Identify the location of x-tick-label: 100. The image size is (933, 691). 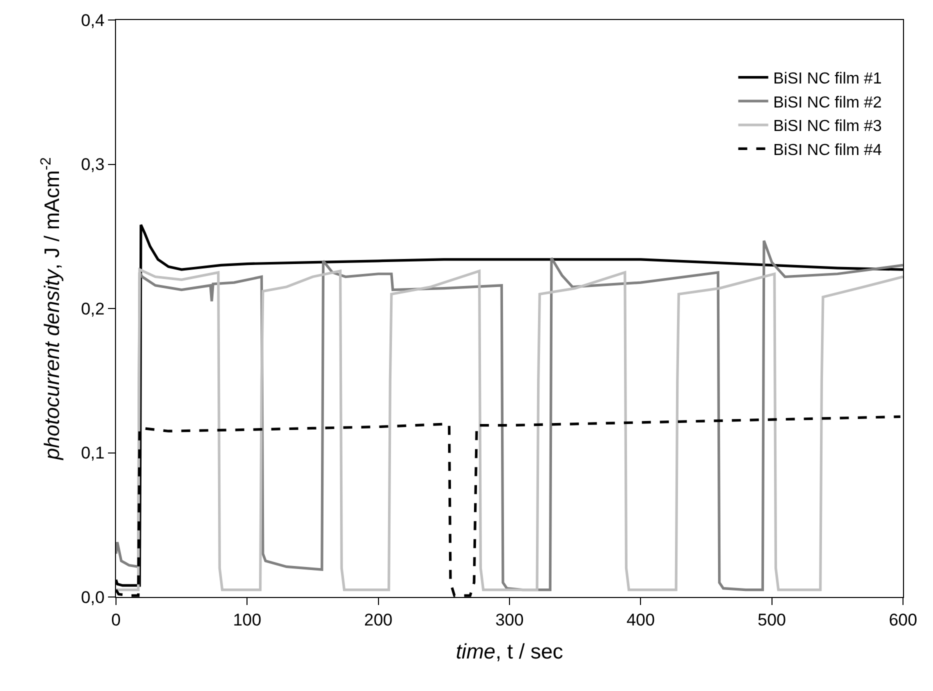
(247, 620).